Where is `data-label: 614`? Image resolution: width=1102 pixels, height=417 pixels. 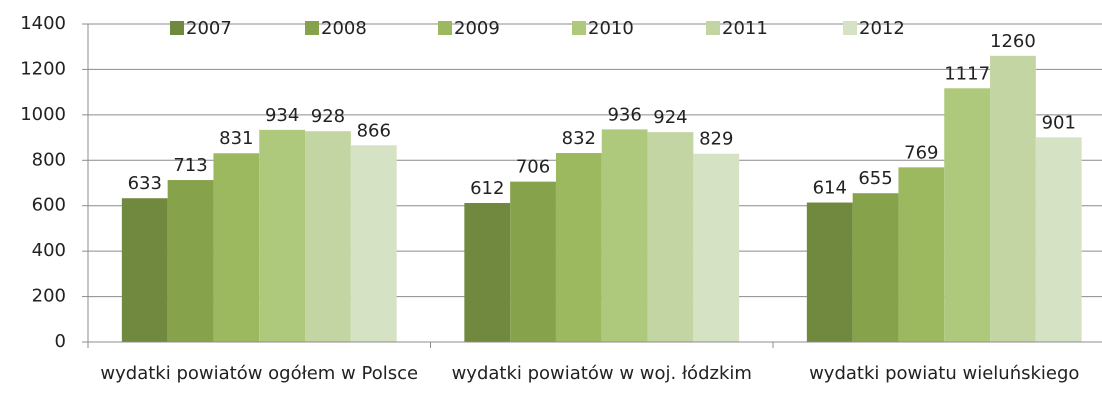 data-label: 614 is located at coordinates (830, 188).